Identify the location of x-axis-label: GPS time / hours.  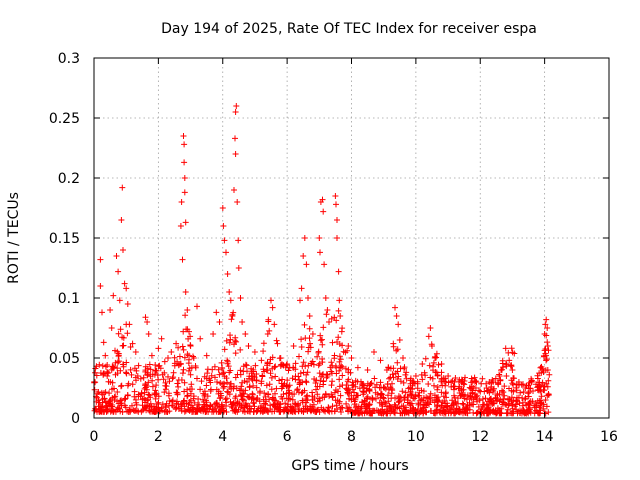
(349, 466).